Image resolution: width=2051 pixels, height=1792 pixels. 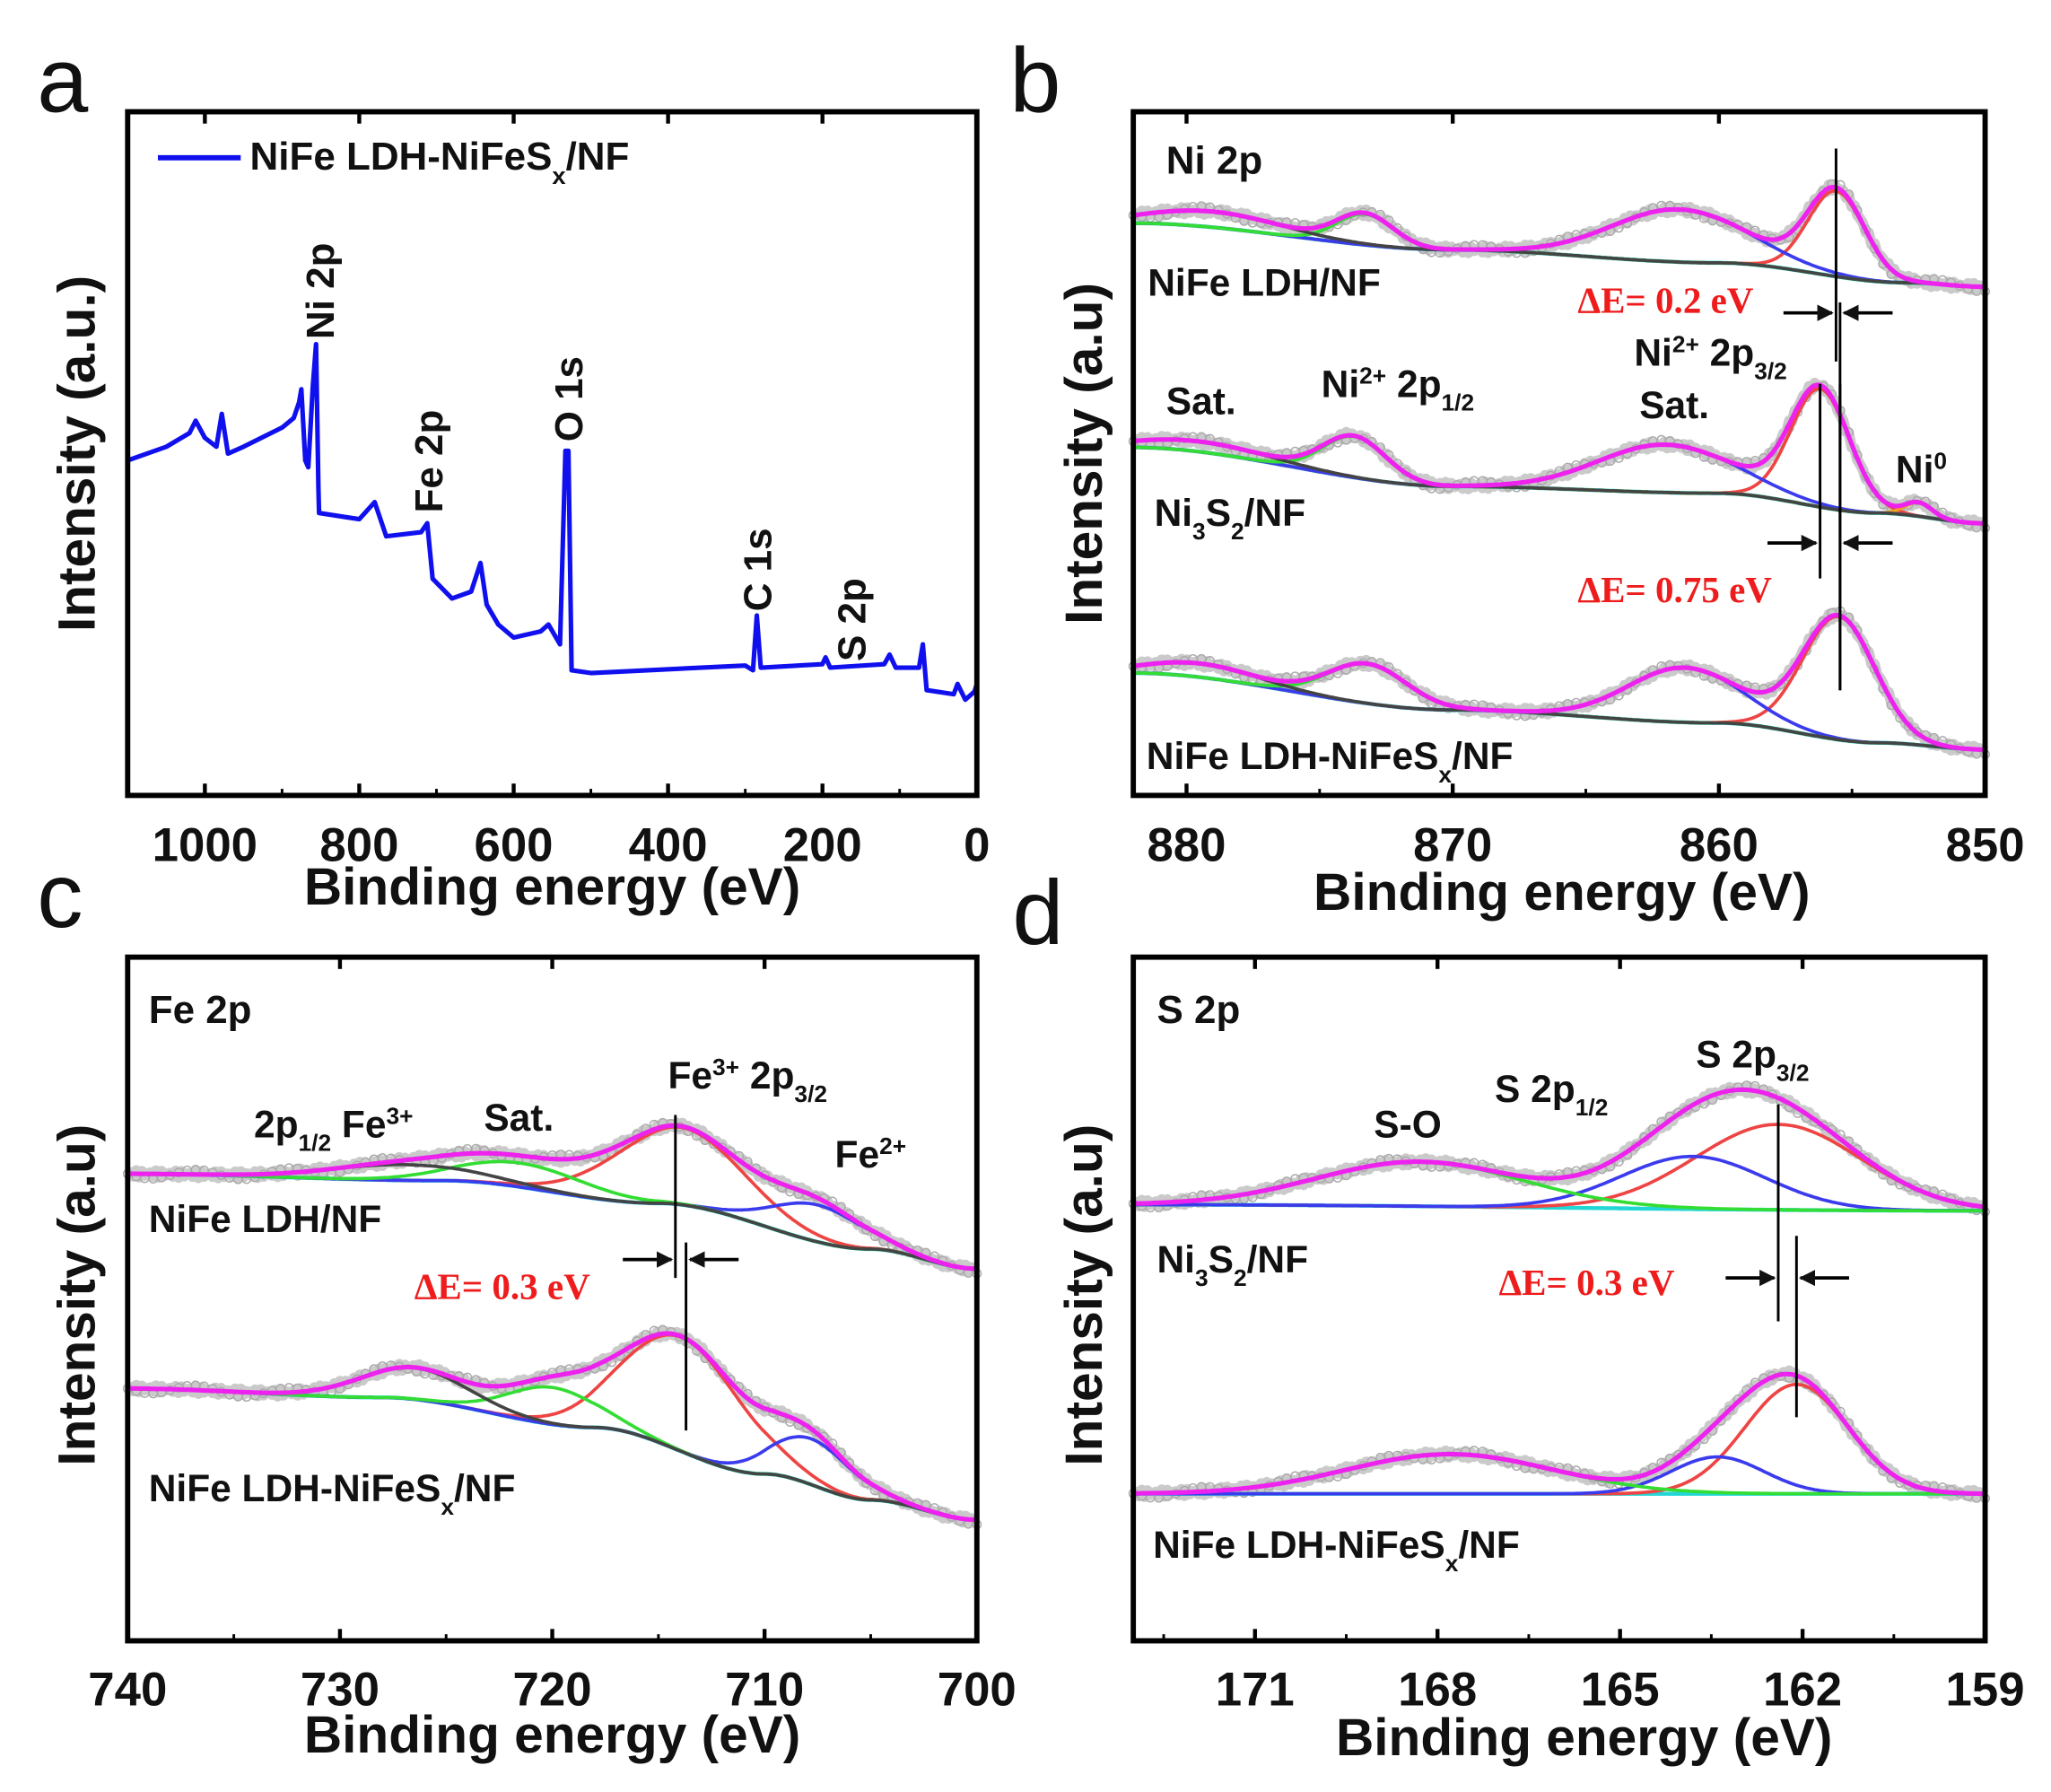 I want to click on x-tick-label: 400, so click(x=668, y=845).